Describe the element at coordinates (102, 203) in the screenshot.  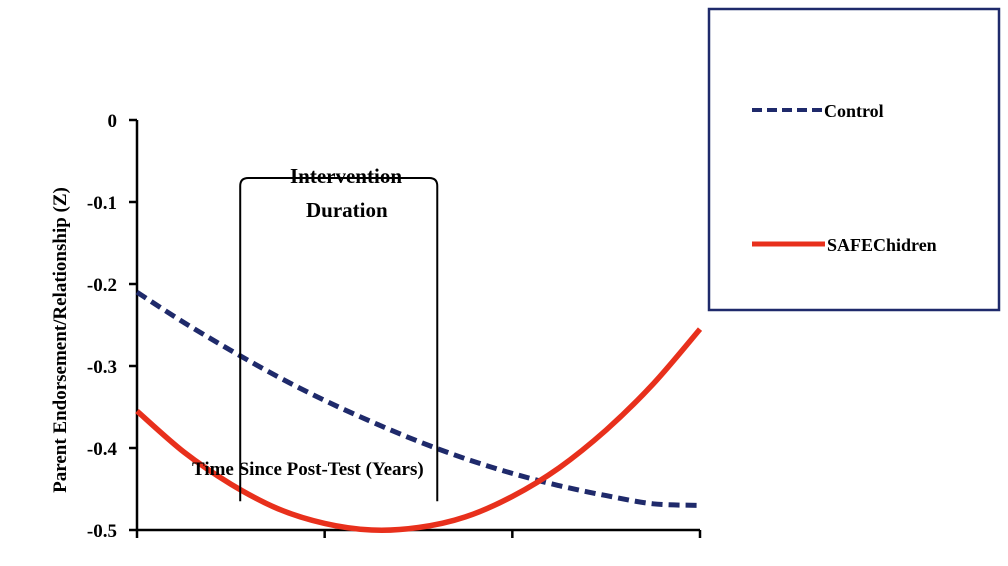
I see `y-tick-label: -0.1` at that location.